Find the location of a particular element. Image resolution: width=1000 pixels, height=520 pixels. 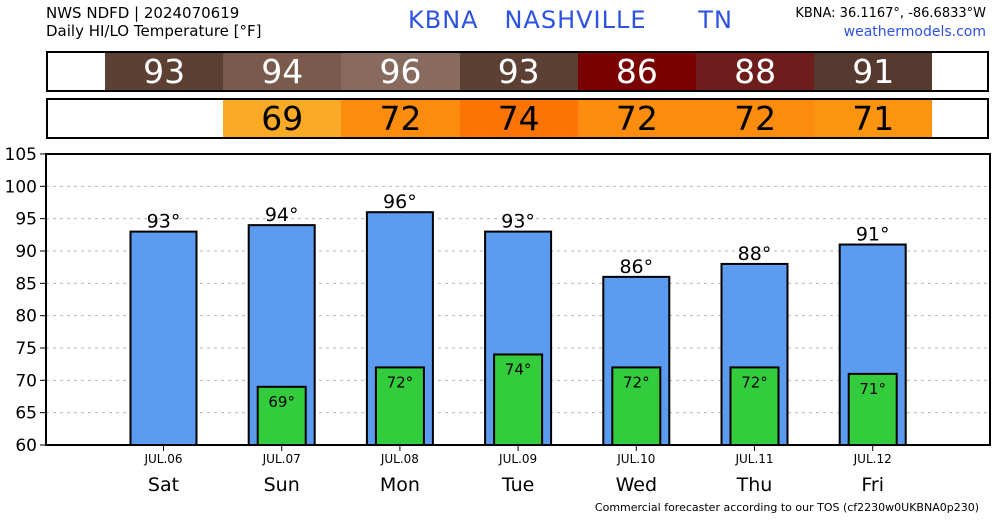

date-label: JUL.08 is located at coordinates (399, 459).